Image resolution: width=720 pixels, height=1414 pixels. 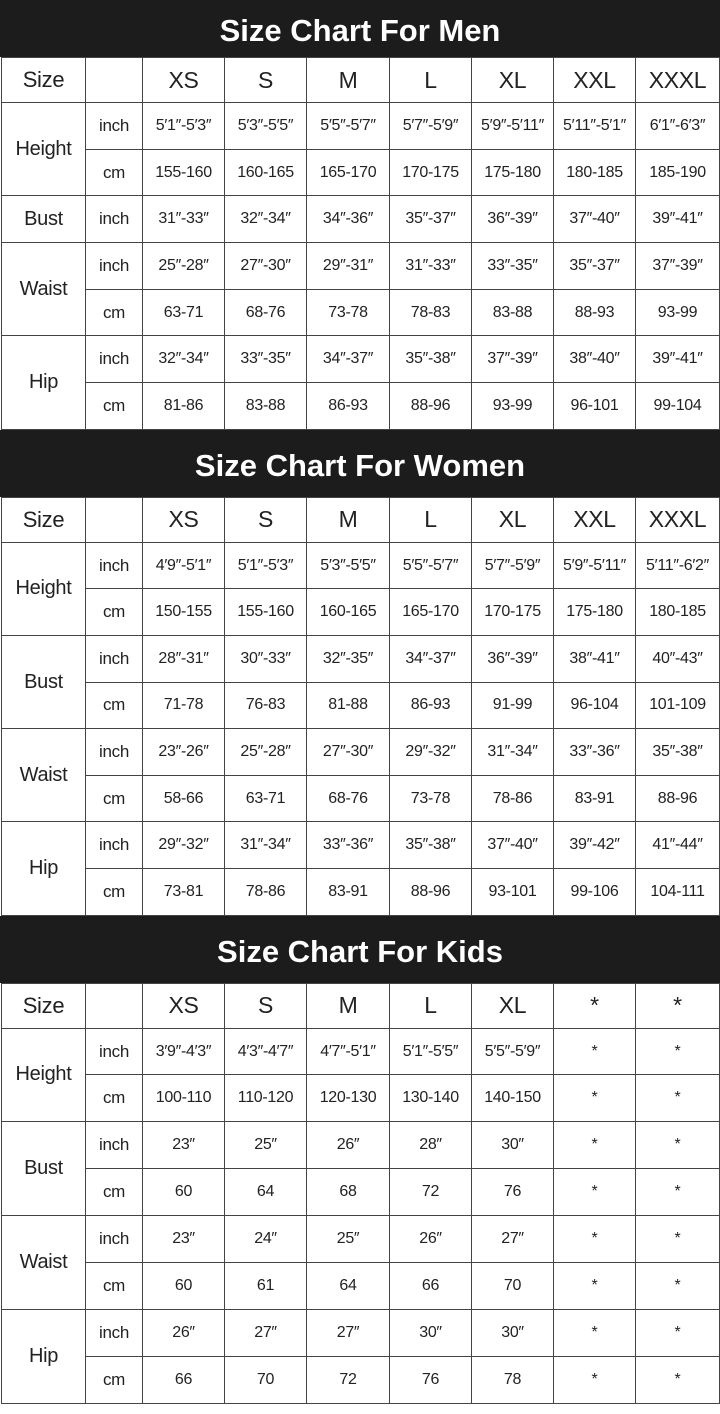 I want to click on value-cell: 28″, so click(x=430, y=1145).